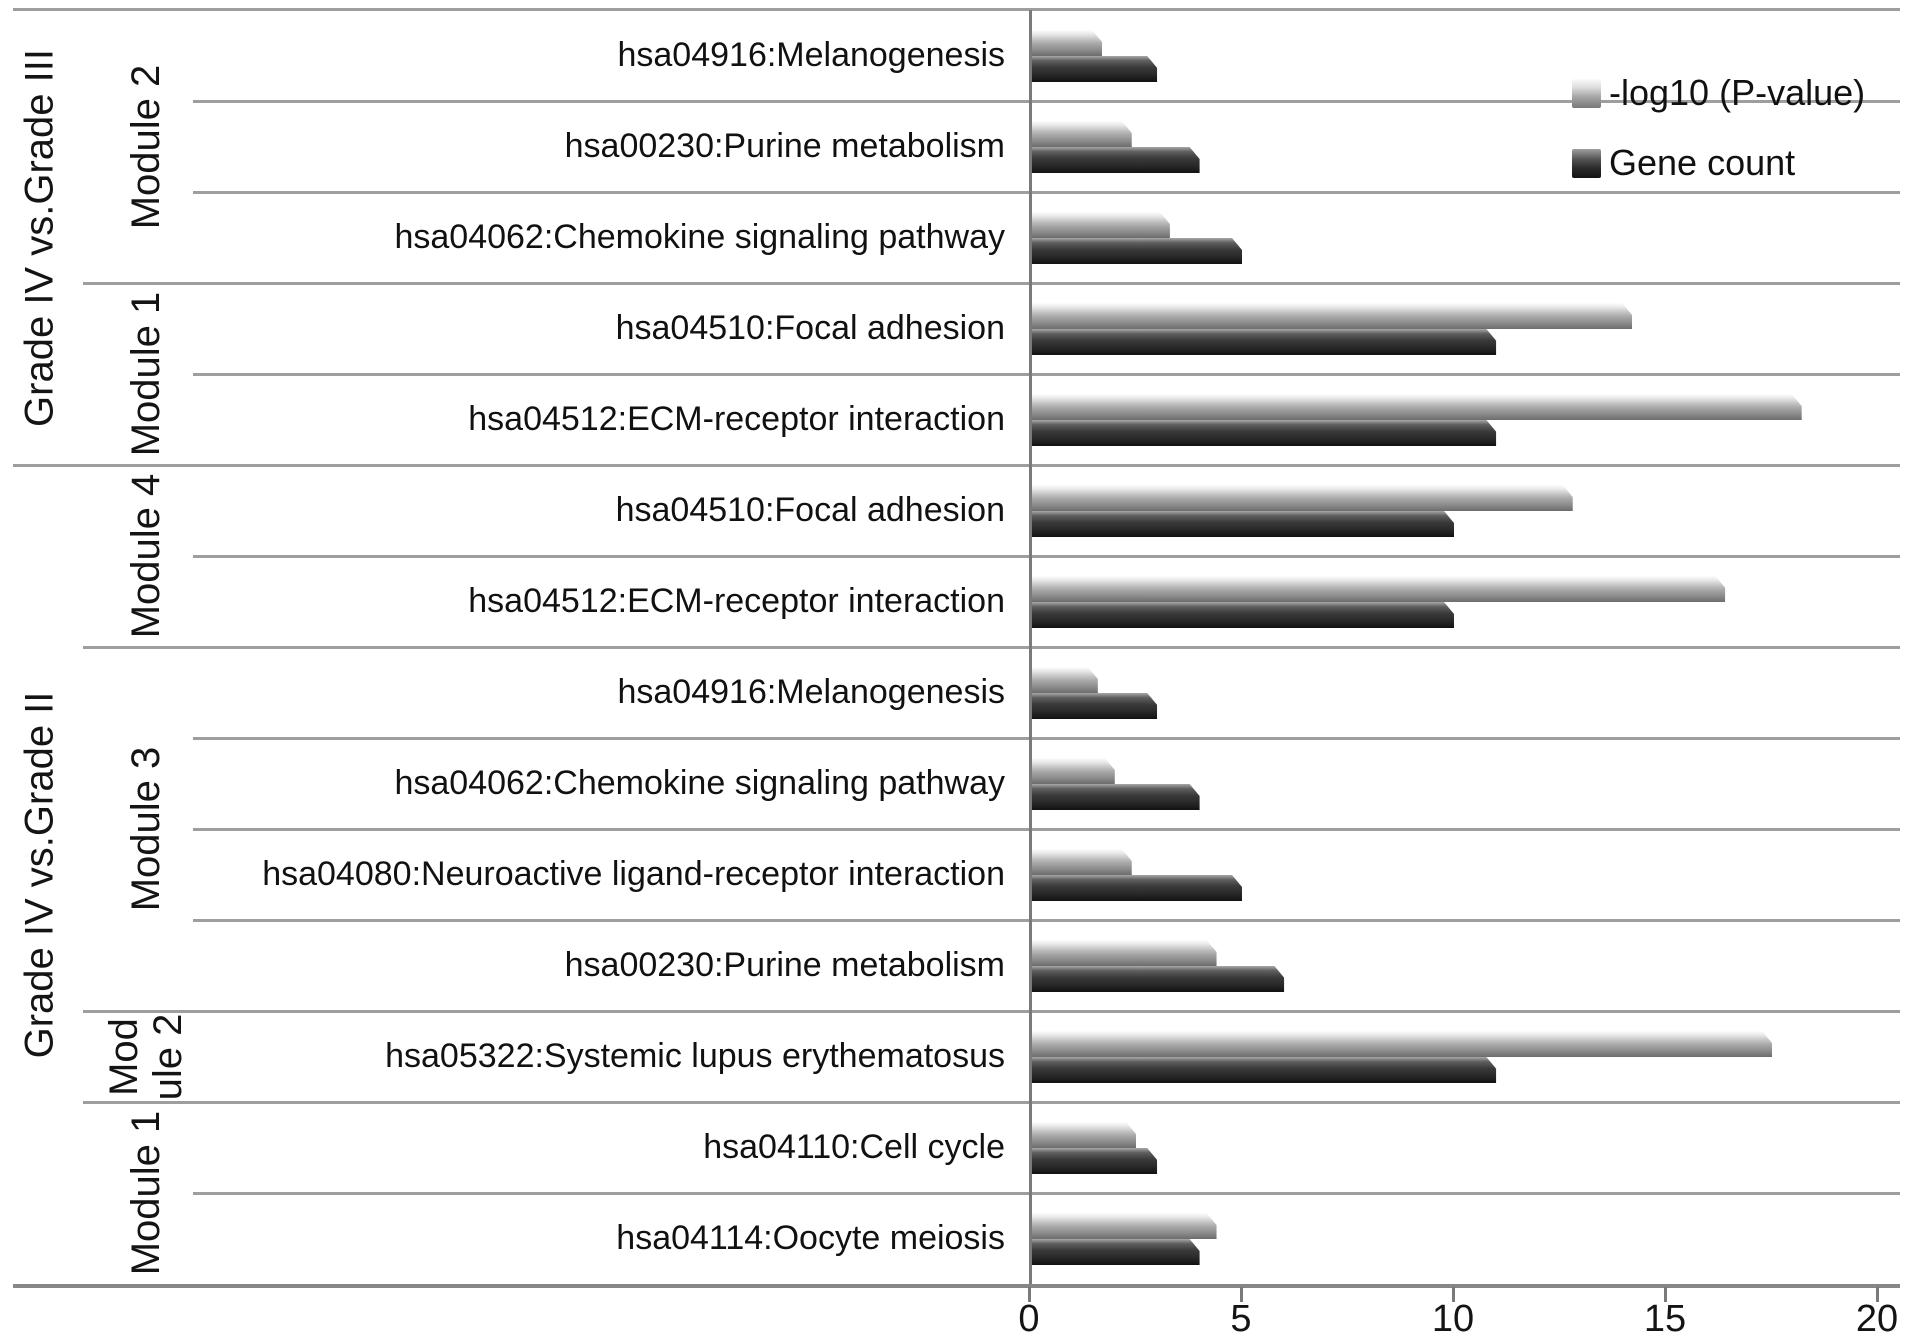  Describe the element at coordinates (854, 1147) in the screenshot. I see `pathway-label: hsa04110:Cell cycle` at that location.